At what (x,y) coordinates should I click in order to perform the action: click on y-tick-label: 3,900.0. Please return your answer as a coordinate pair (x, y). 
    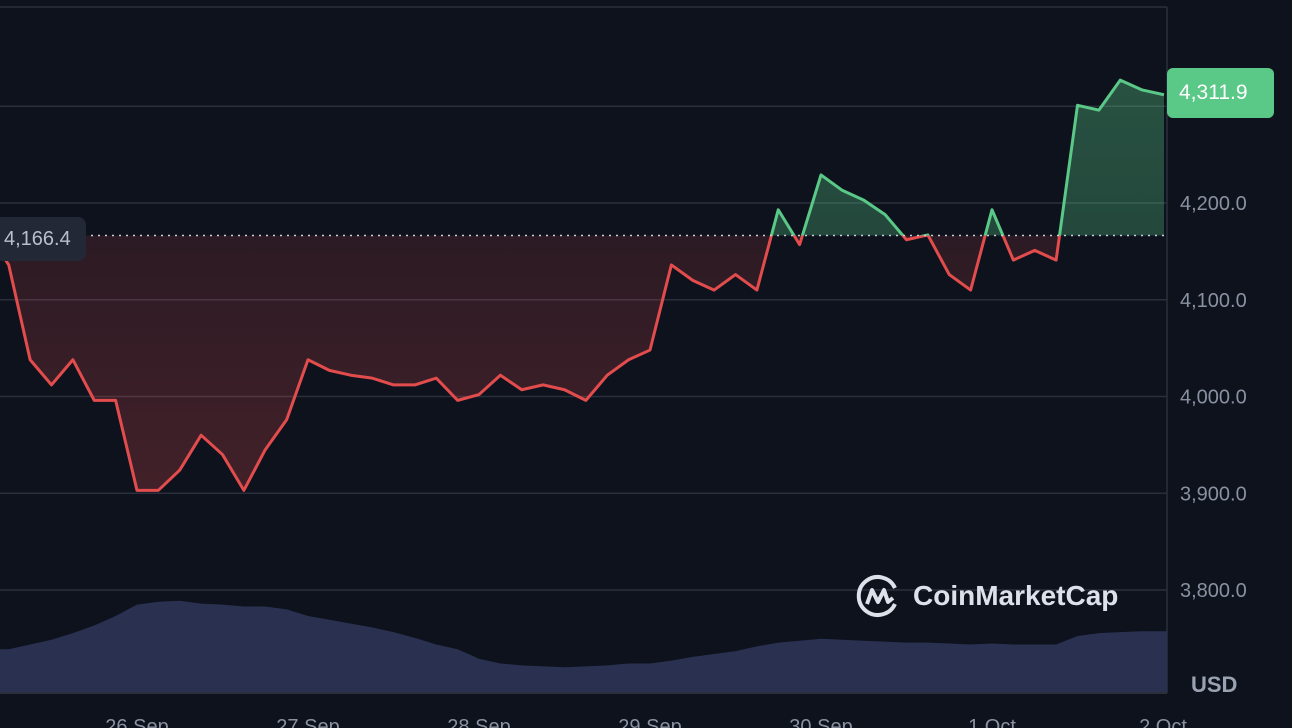
    Looking at the image, I should click on (1213, 494).